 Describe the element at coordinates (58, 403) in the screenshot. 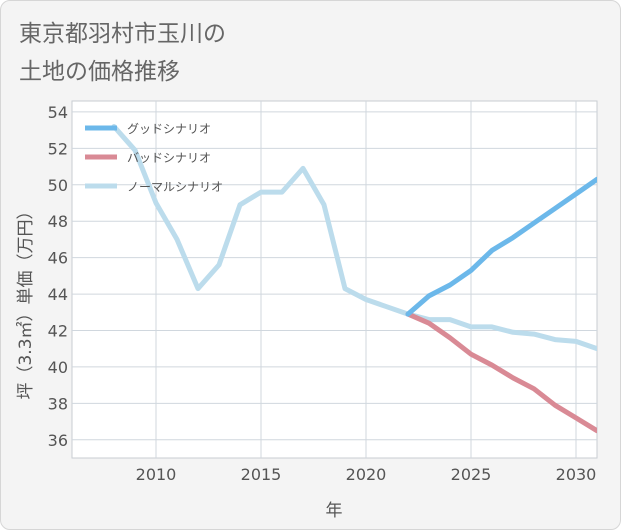

I see `y-tick-label: 38` at that location.